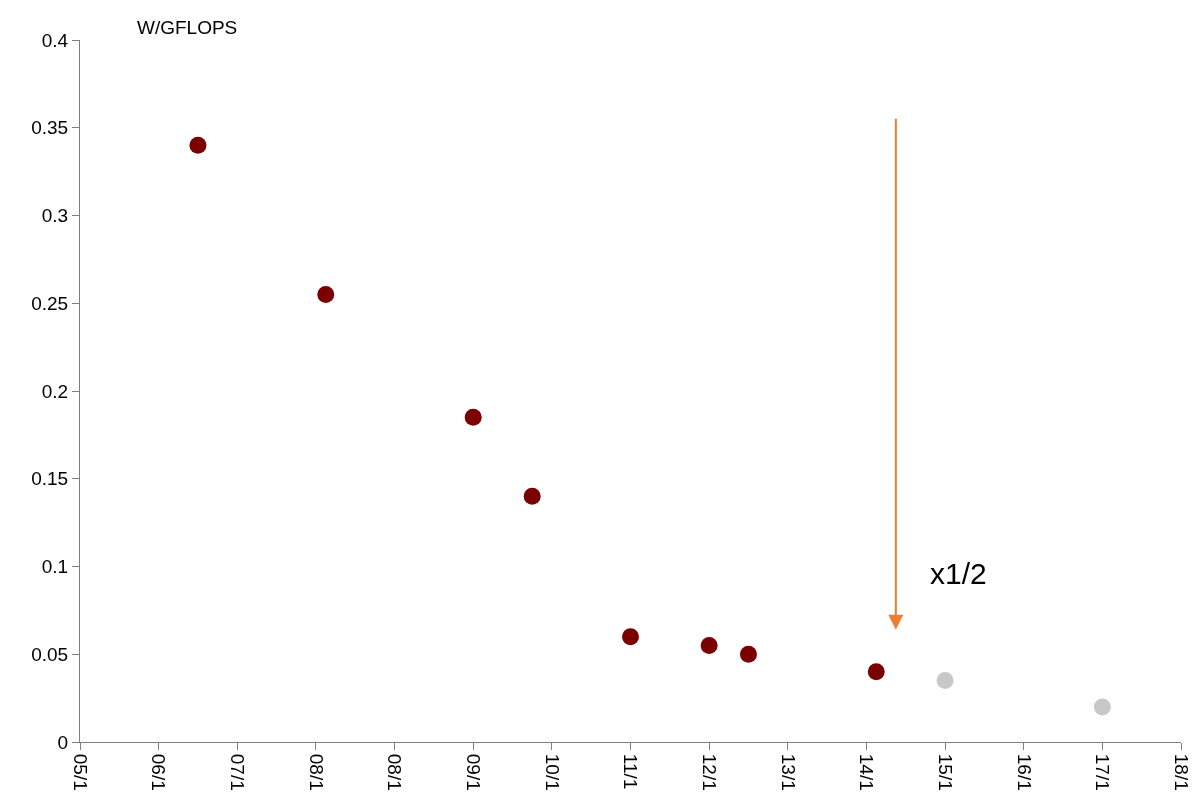  What do you see at coordinates (1181, 772) in the screenshot?
I see `x-tick-label: 18/1` at bounding box center [1181, 772].